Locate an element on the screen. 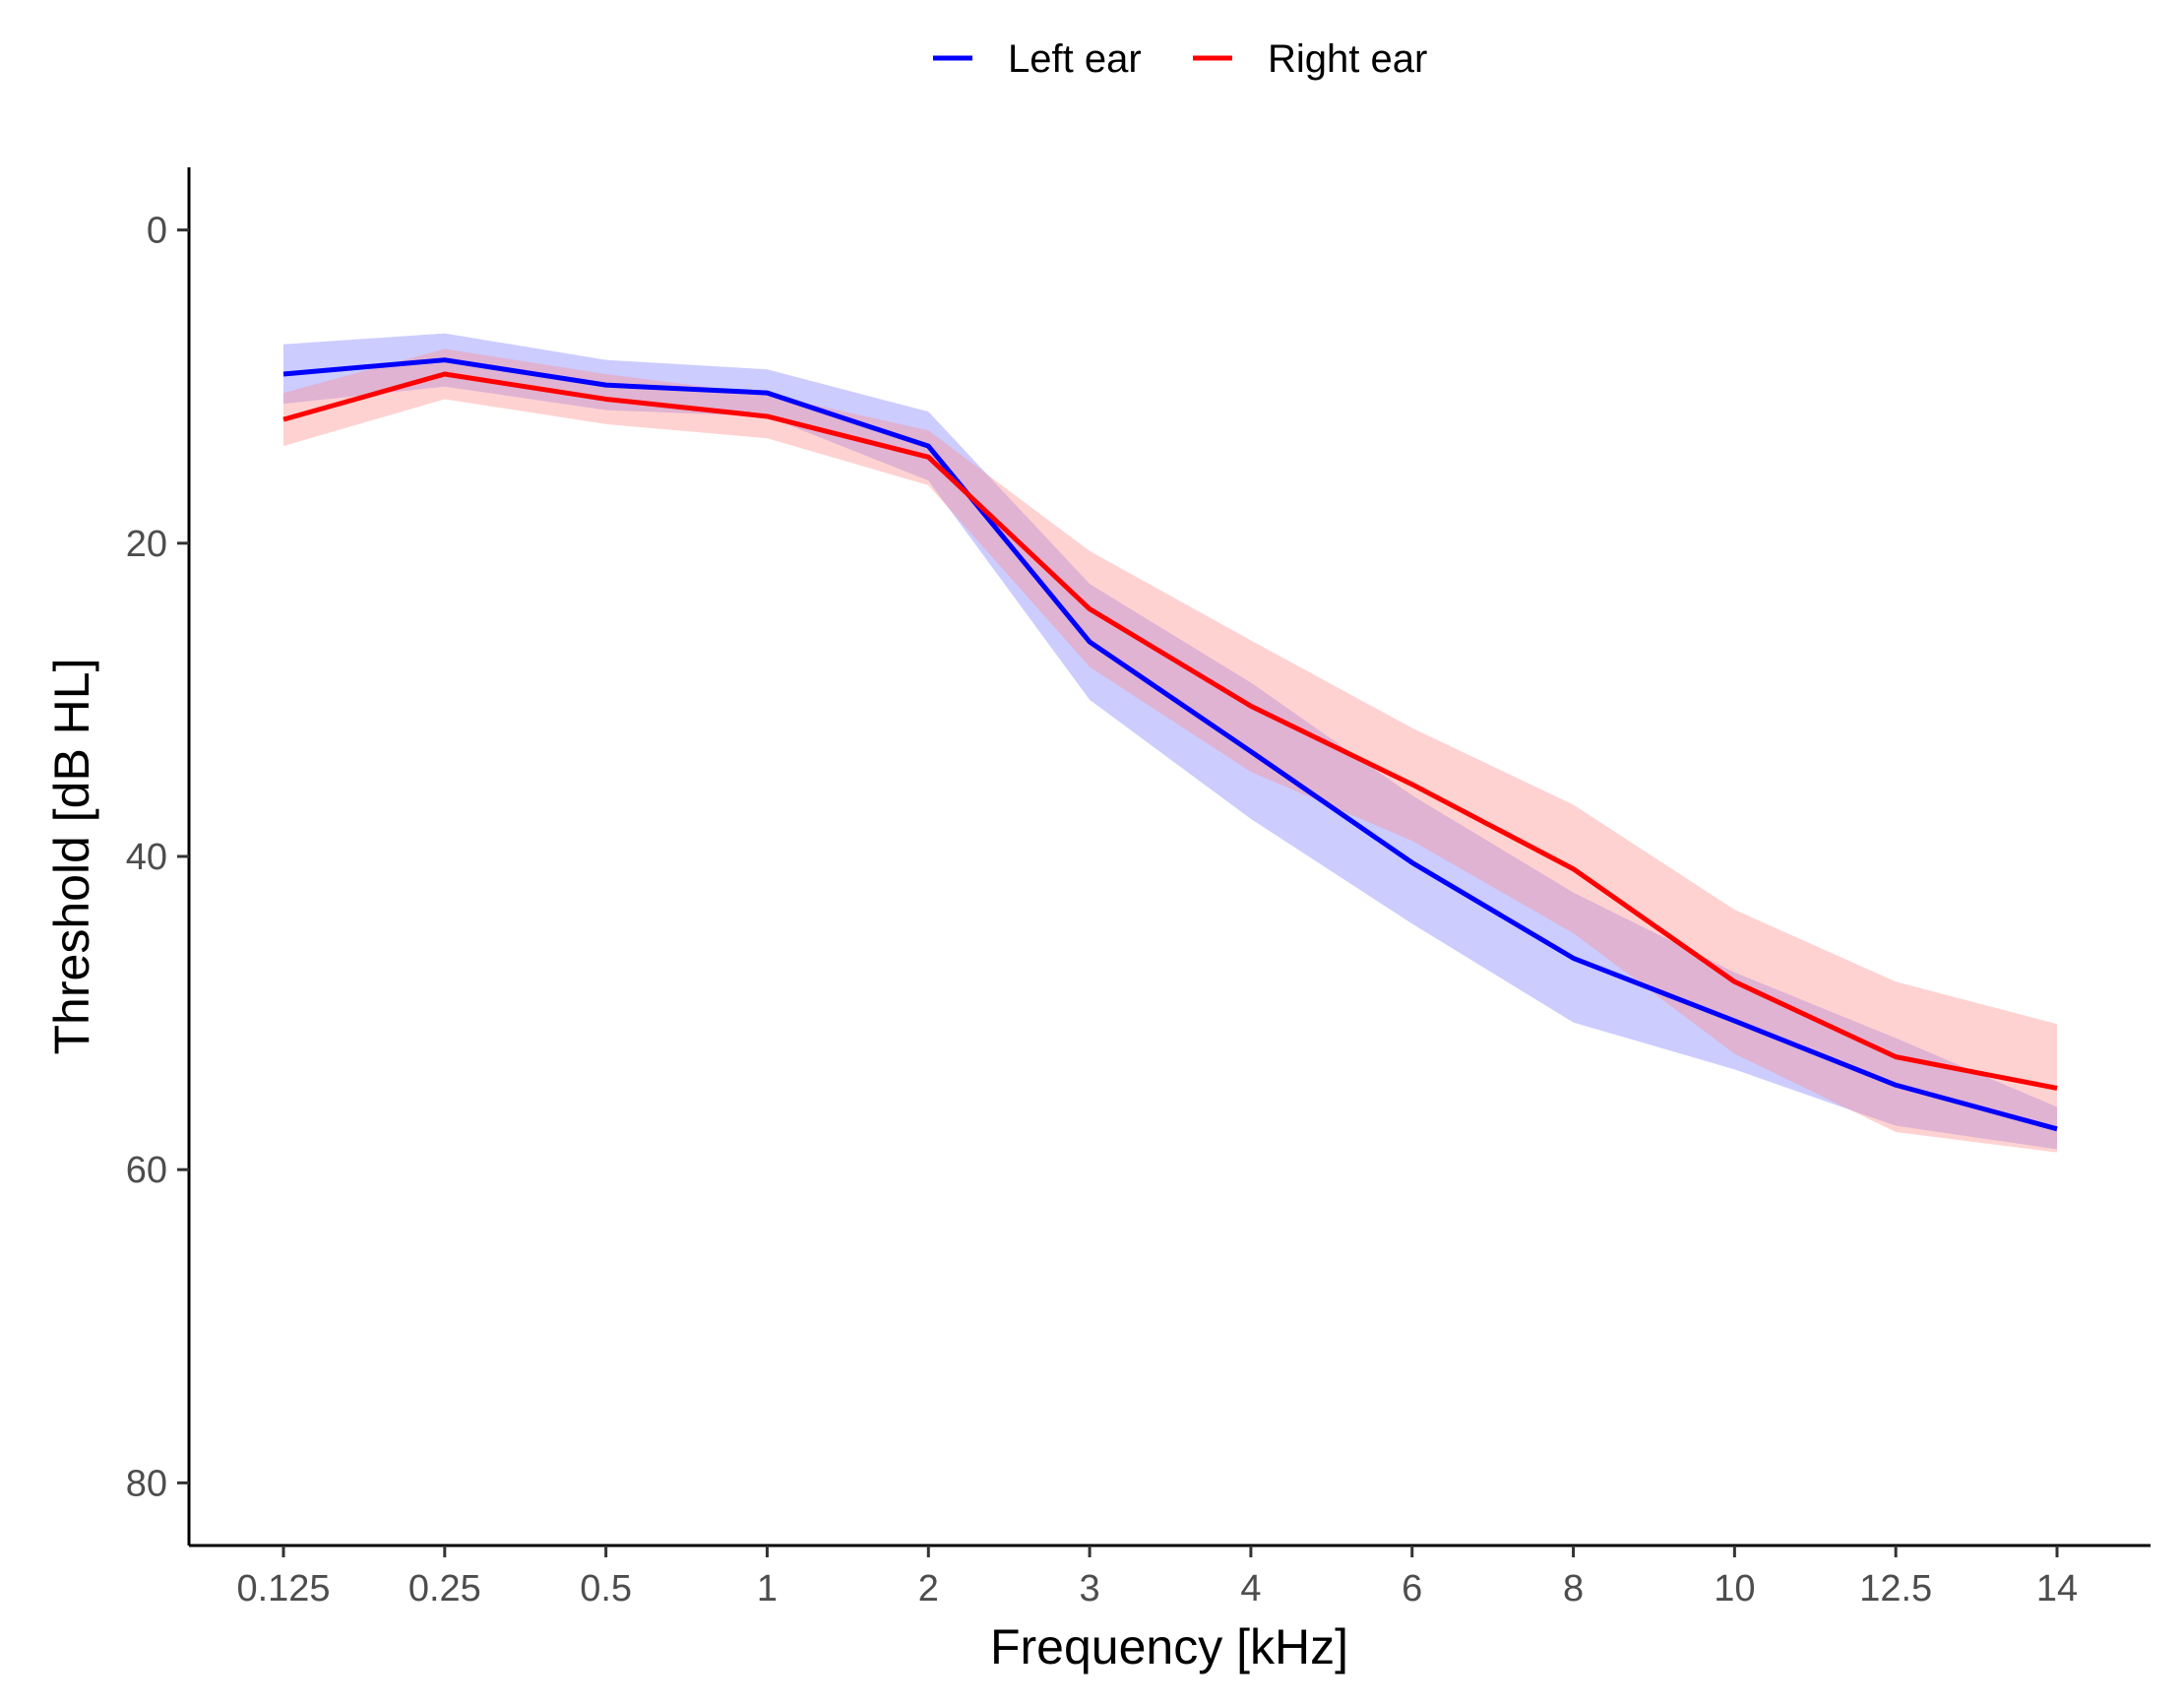 The image size is (2184, 1704). x-tick-label: 8 is located at coordinates (1573, 1588).